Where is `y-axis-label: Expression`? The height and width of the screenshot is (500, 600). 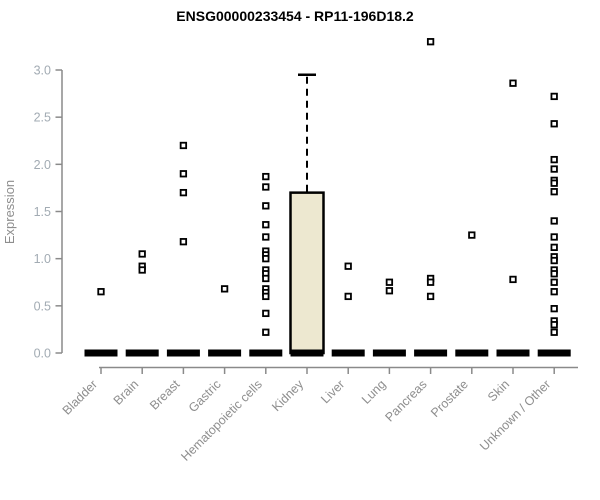
y-axis-label: Expression is located at coordinates (9, 212).